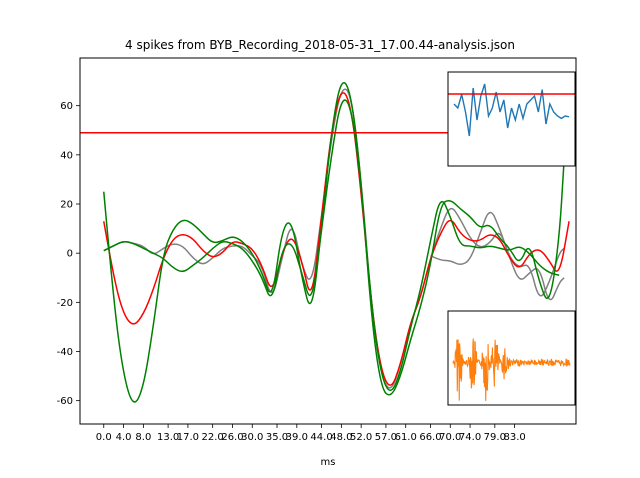 The height and width of the screenshot is (478, 640). I want to click on x-tick-label: 17.0, so click(188, 437).